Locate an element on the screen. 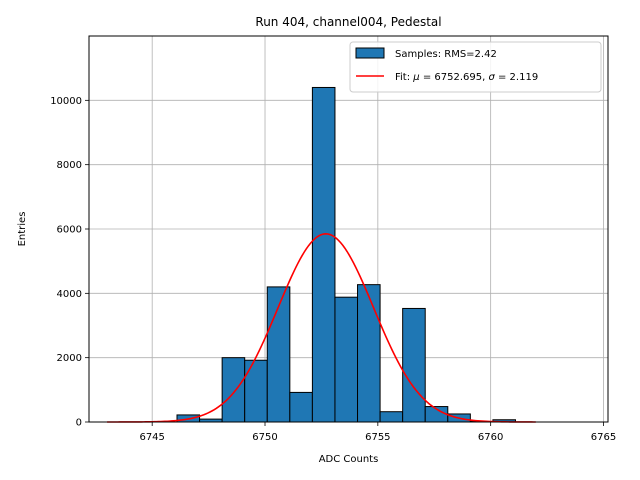 The width and height of the screenshot is (640, 480). chart-title: Run 404, channel004, Pedestal is located at coordinates (348, 22).